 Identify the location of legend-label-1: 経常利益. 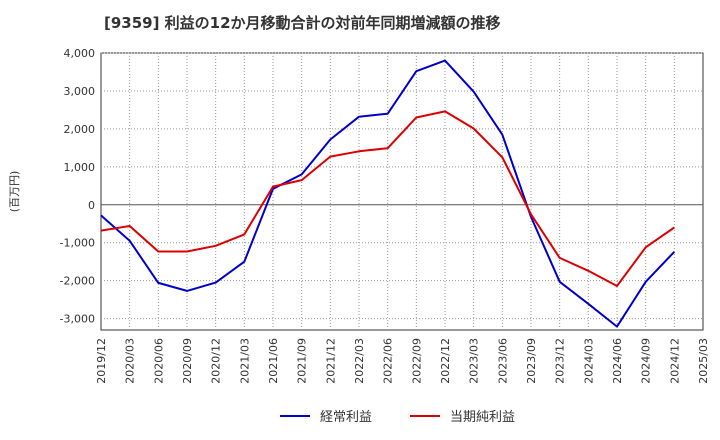
(346, 417).